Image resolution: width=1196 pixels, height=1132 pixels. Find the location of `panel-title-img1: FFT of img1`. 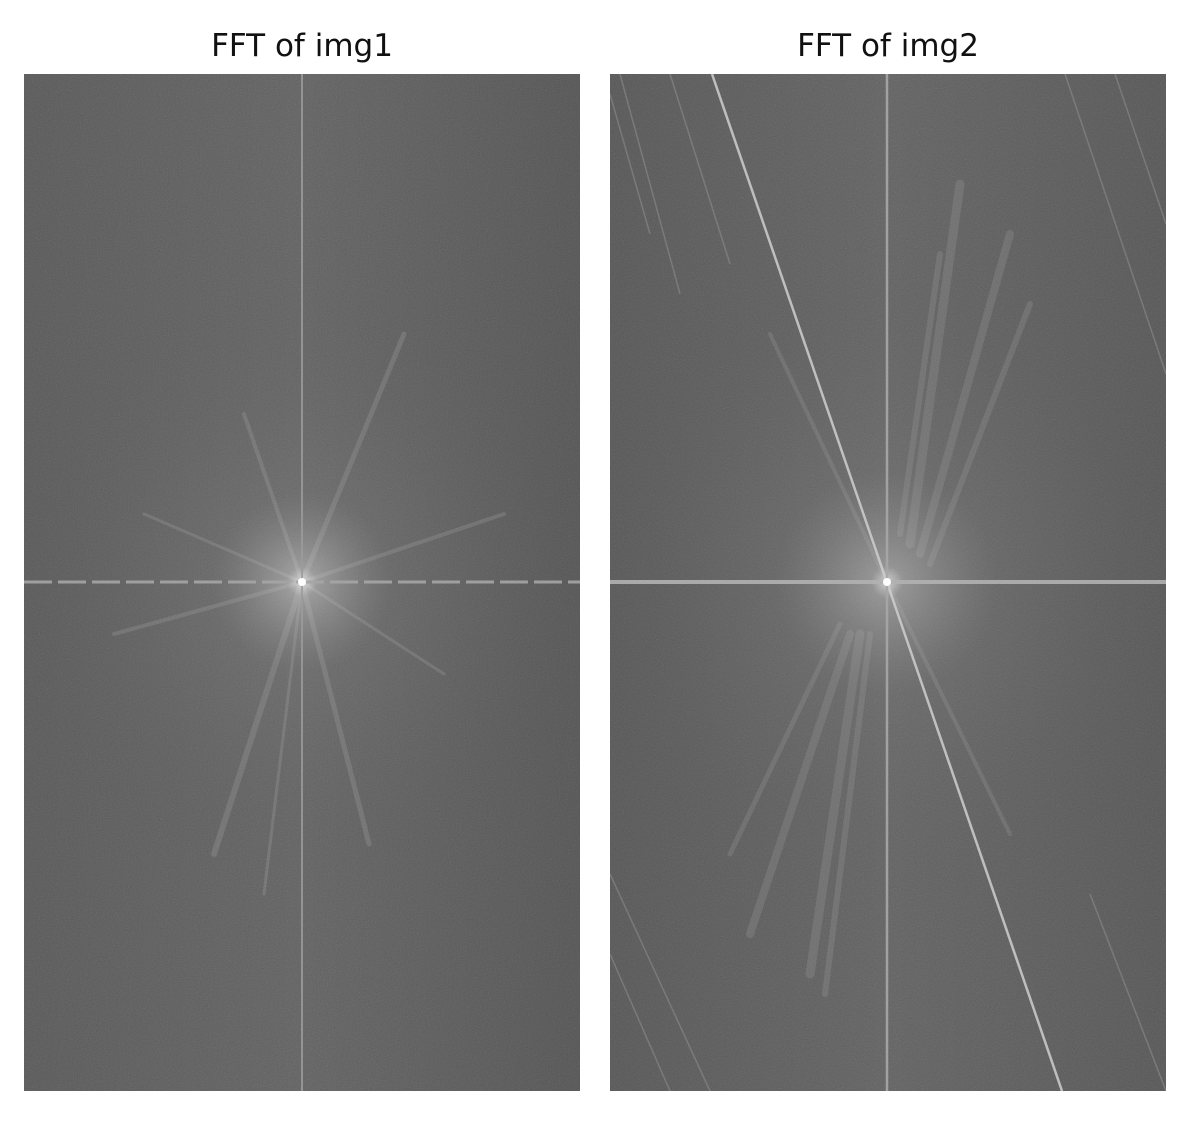

panel-title-img1: FFT of img1 is located at coordinates (302, 46).